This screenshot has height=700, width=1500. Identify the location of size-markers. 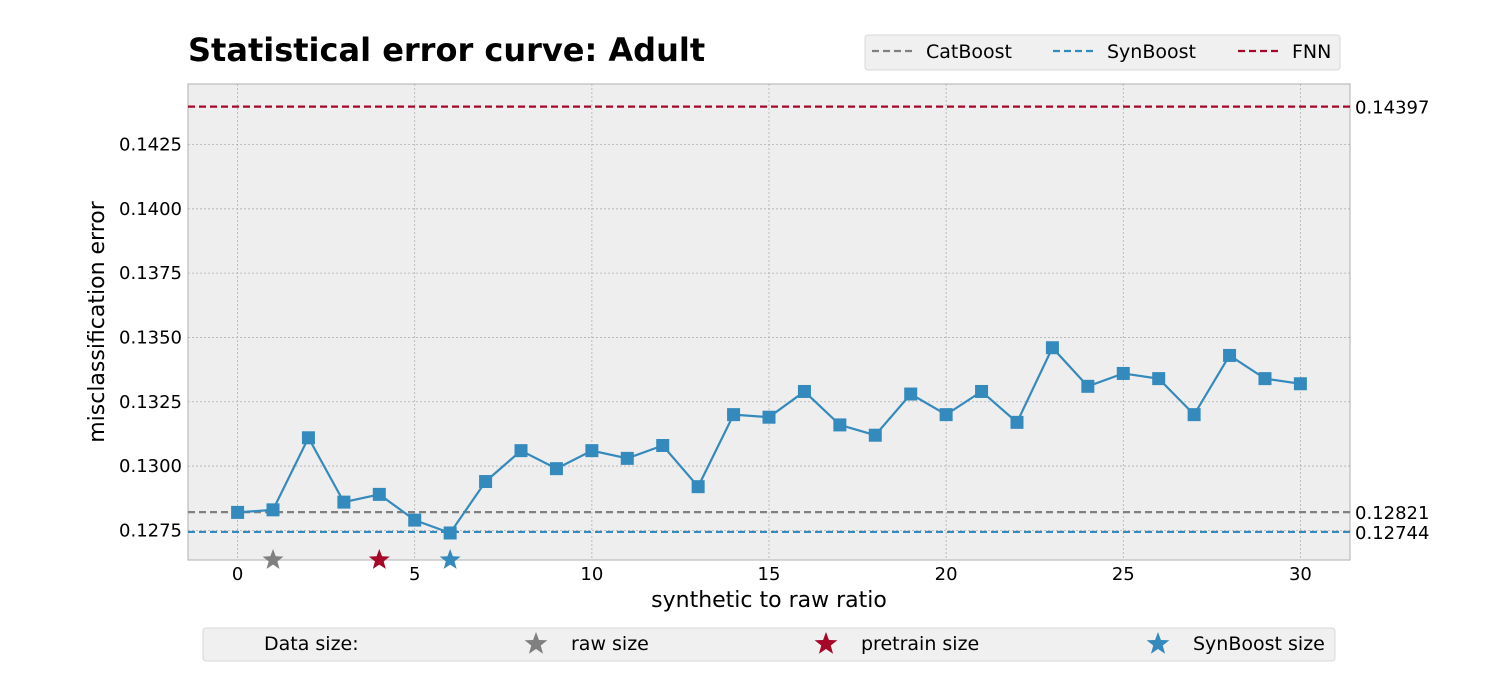
(361, 559).